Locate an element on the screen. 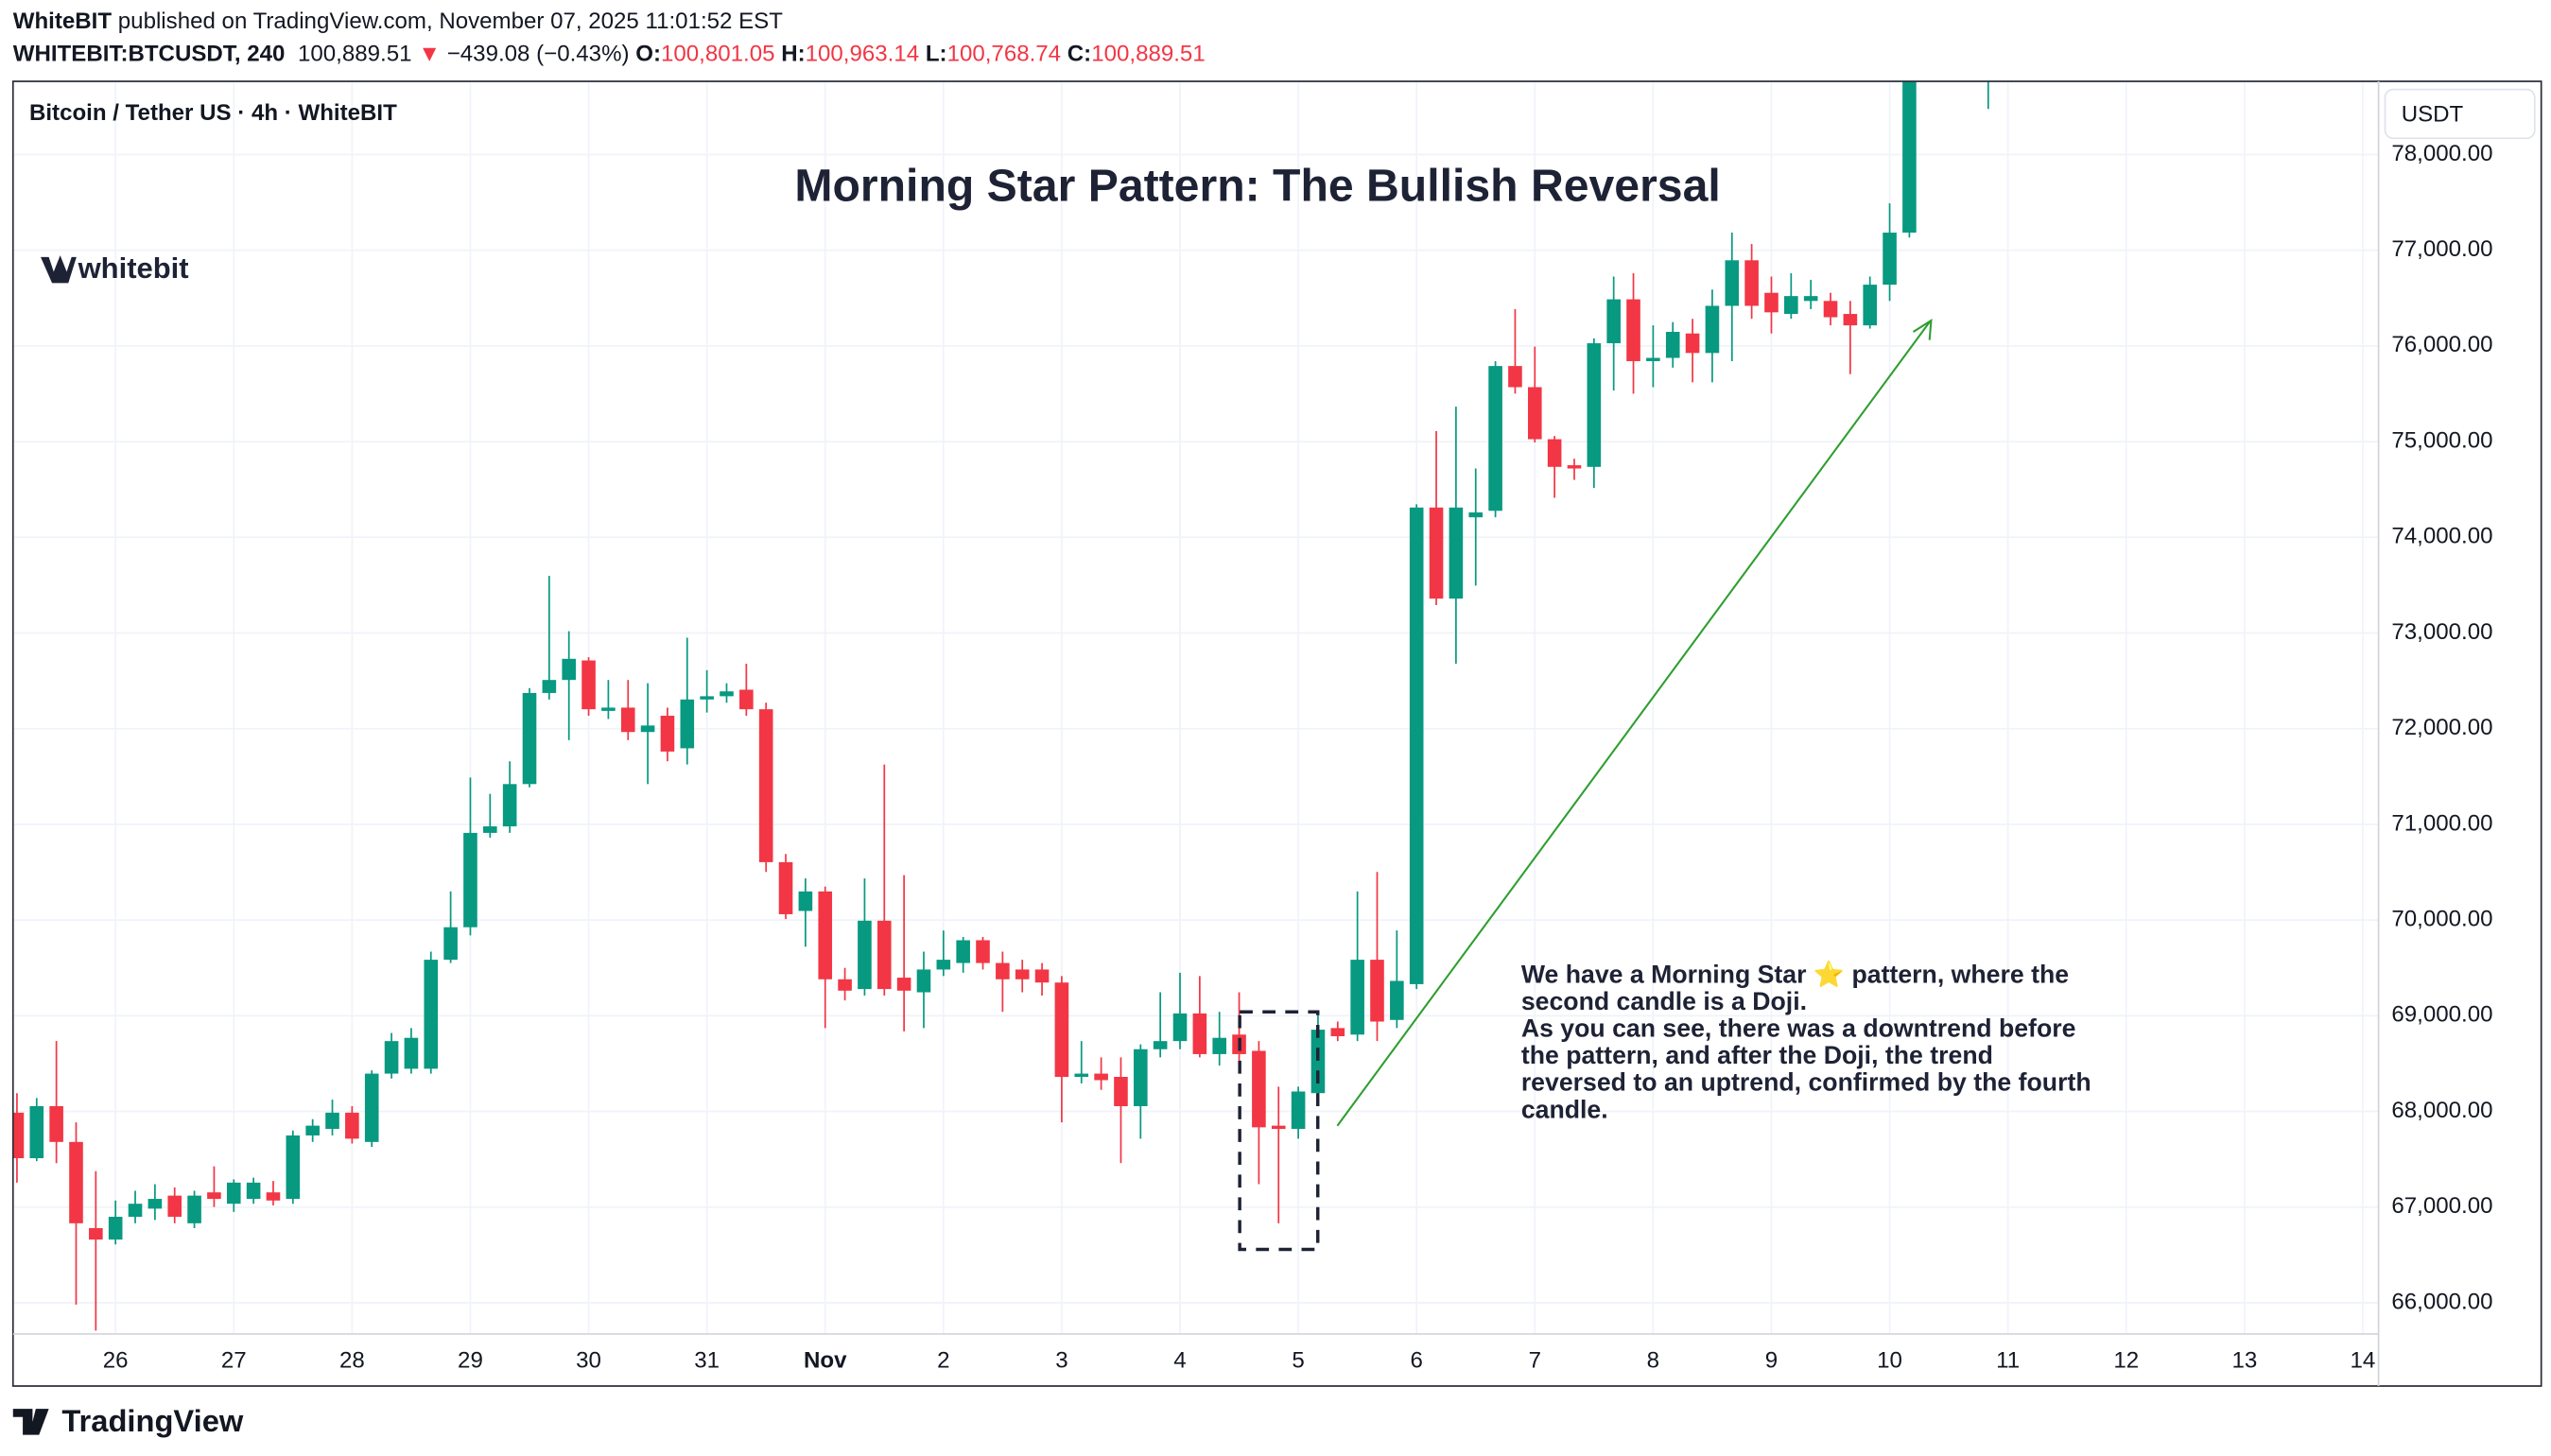 This screenshot has width=2551, height=1456. x-tick-label: 10 is located at coordinates (1889, 1361).